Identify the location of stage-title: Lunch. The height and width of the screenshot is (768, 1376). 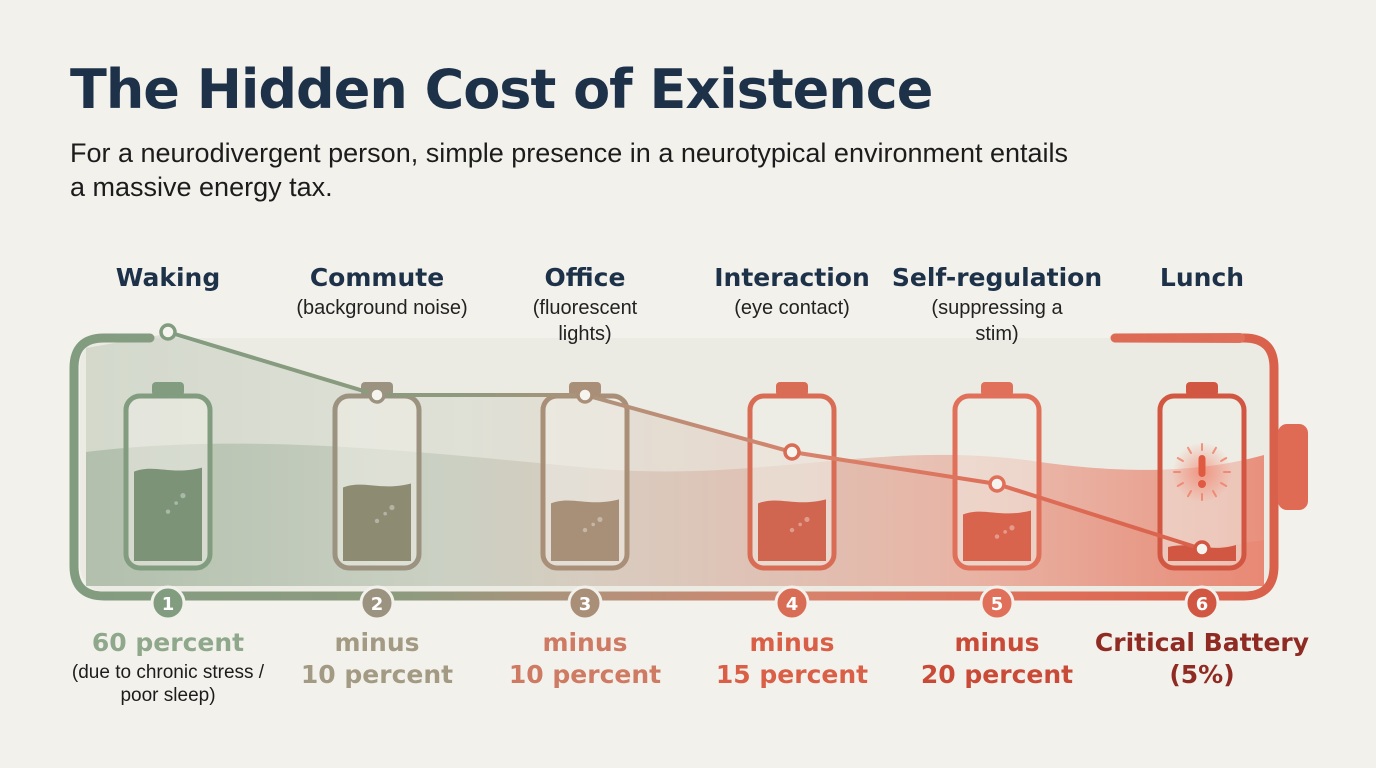
(1202, 277).